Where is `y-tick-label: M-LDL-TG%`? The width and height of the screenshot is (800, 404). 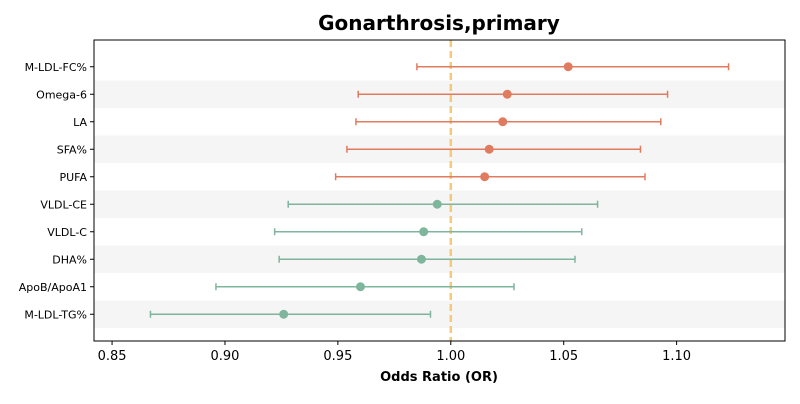 y-tick-label: M-LDL-TG% is located at coordinates (55, 314).